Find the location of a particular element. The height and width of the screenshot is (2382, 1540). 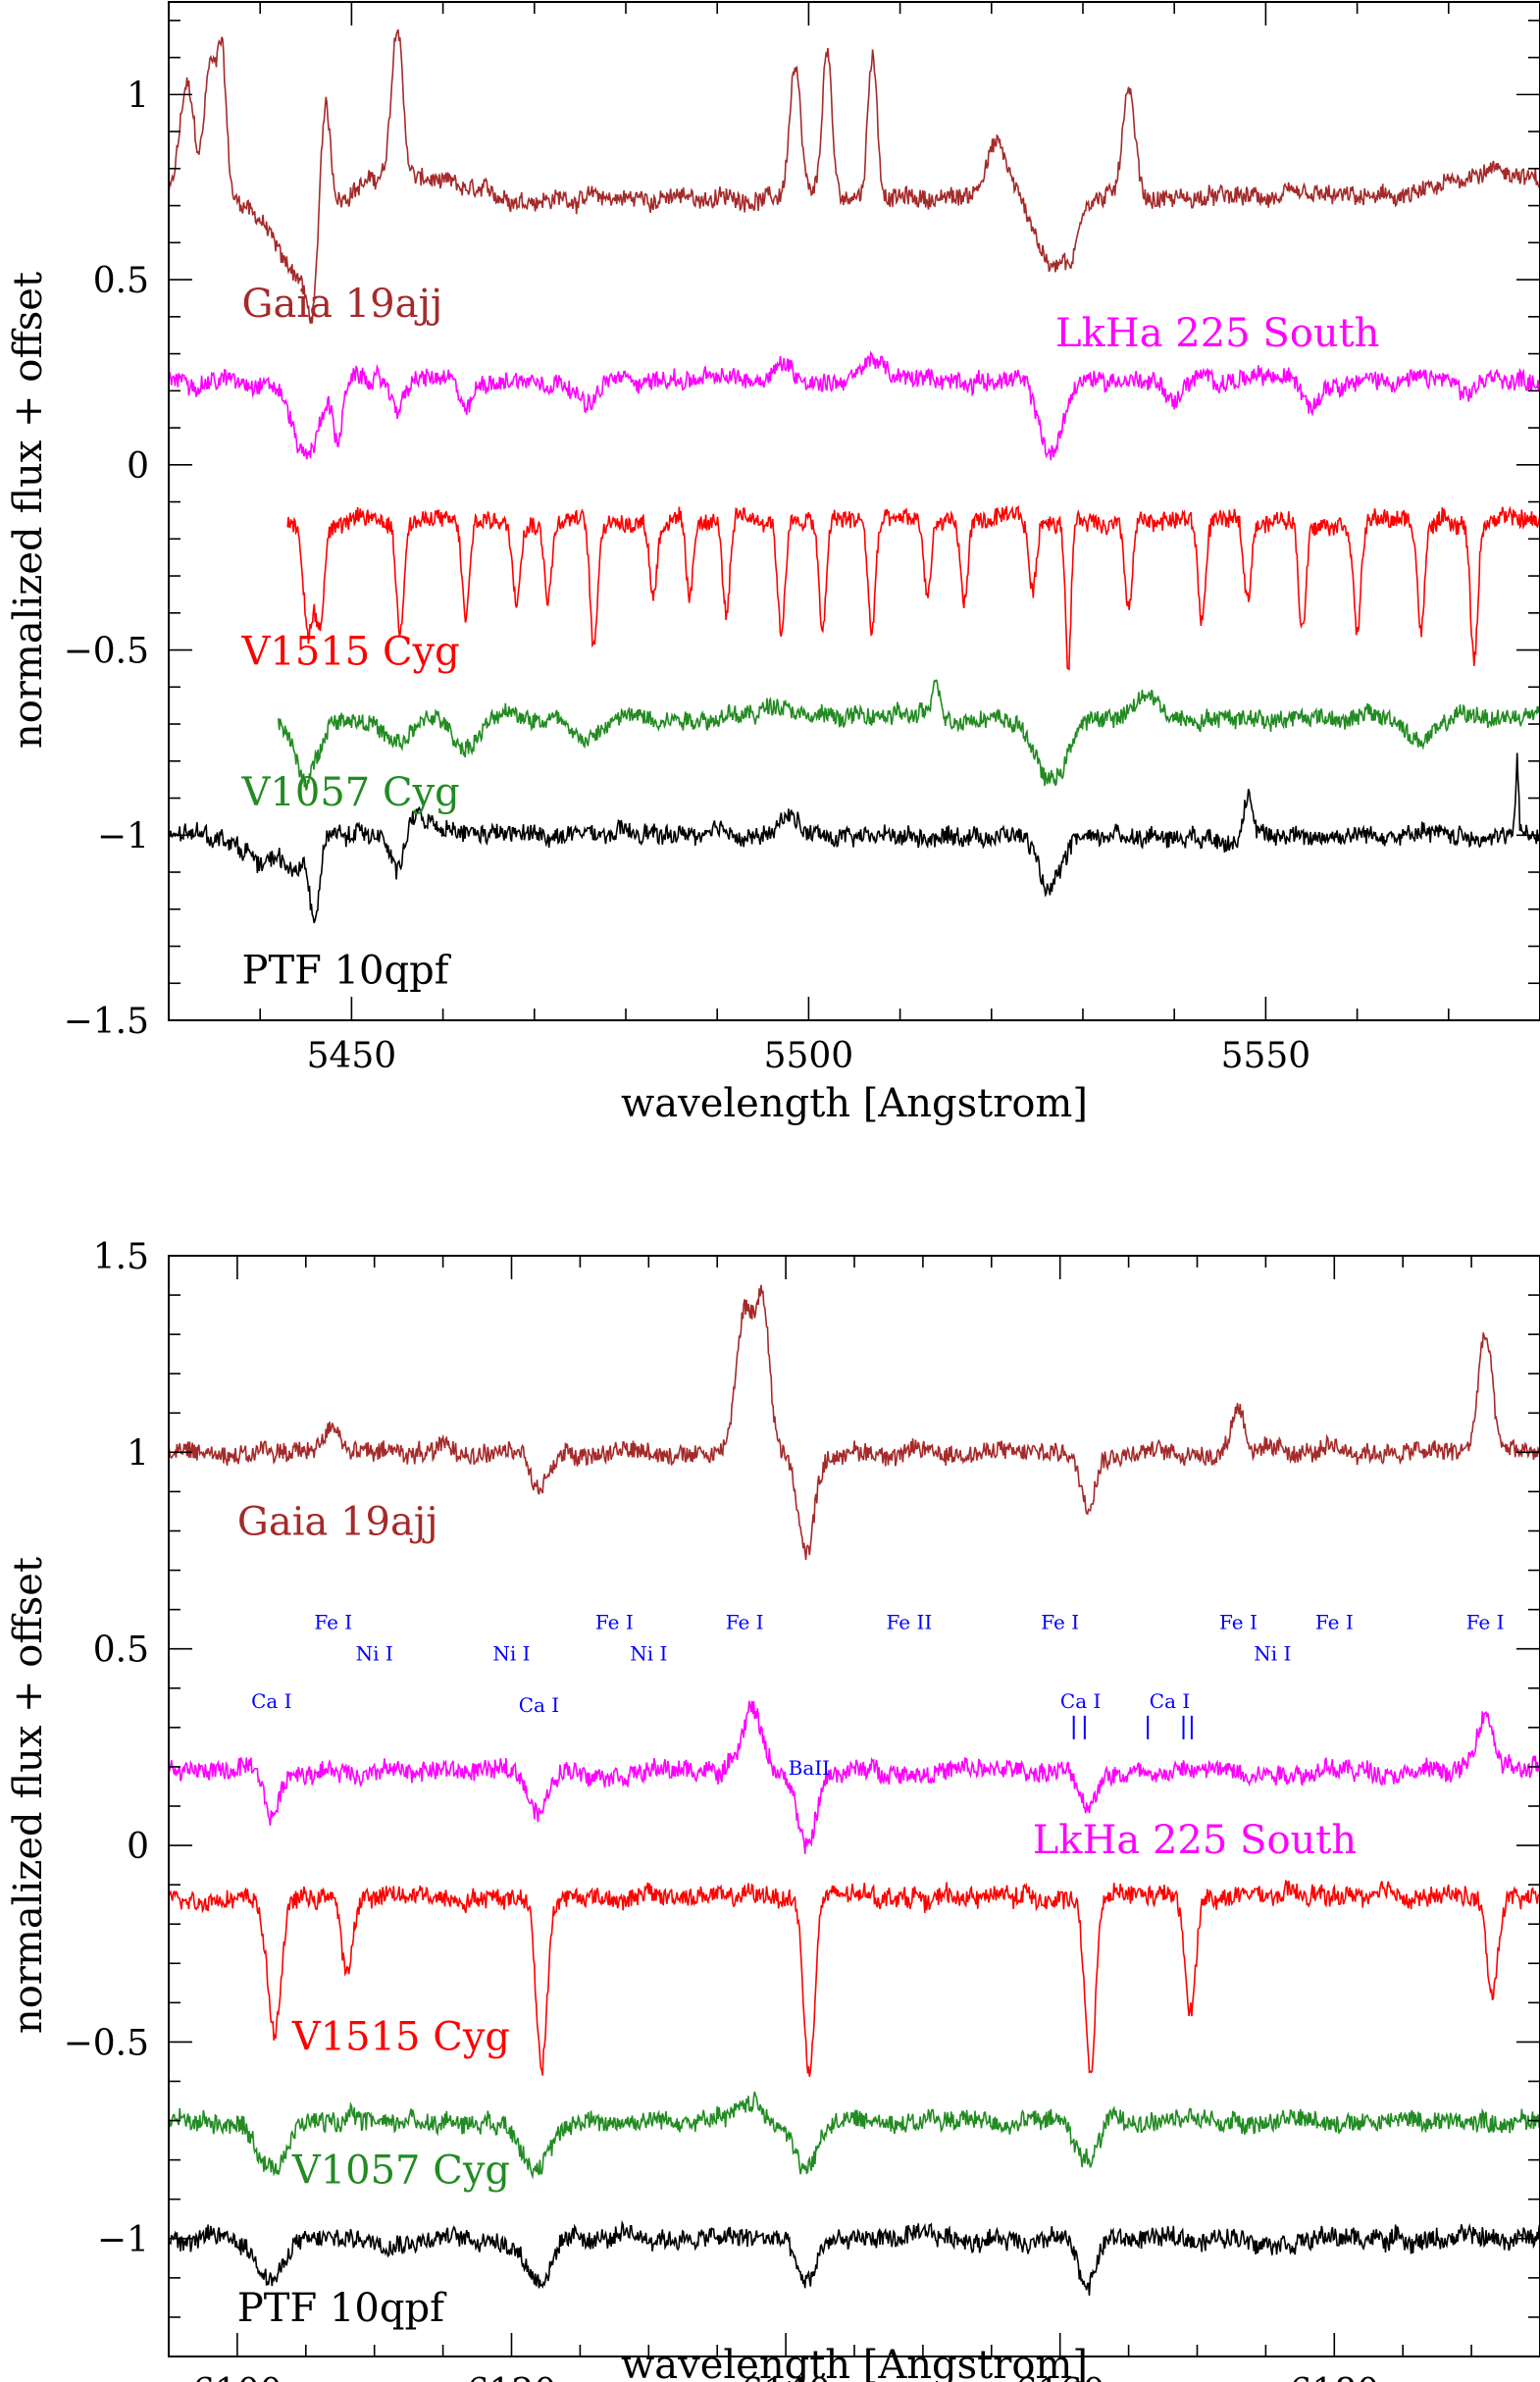

y-tick-label: 1.5 is located at coordinates (121, 1257).